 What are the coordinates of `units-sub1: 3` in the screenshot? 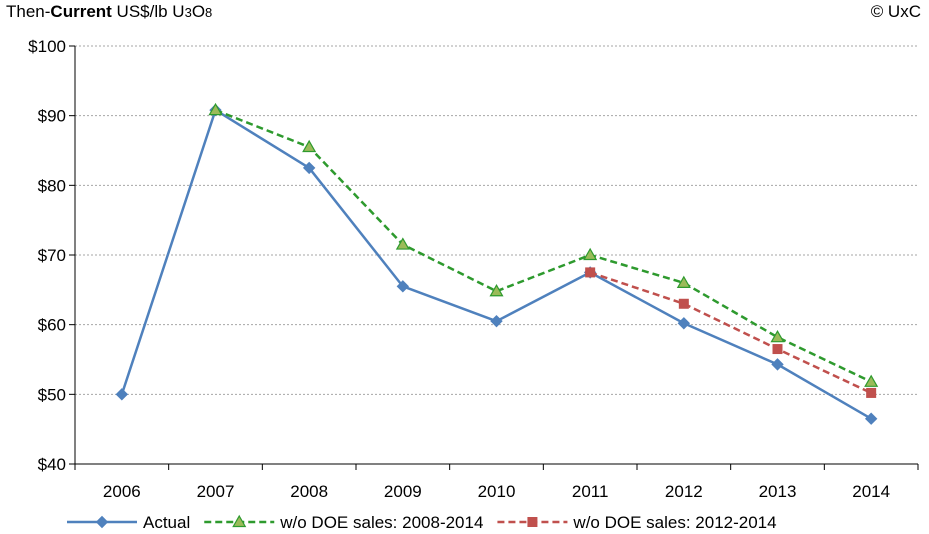 It's located at (188, 12).